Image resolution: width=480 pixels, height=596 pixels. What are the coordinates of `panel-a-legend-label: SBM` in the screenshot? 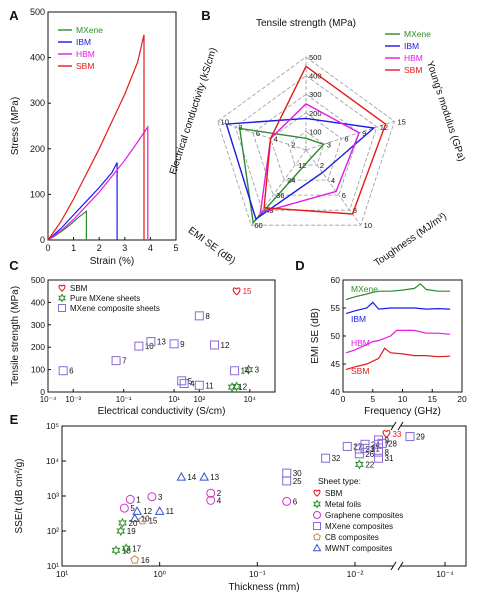 It's located at (85, 66).